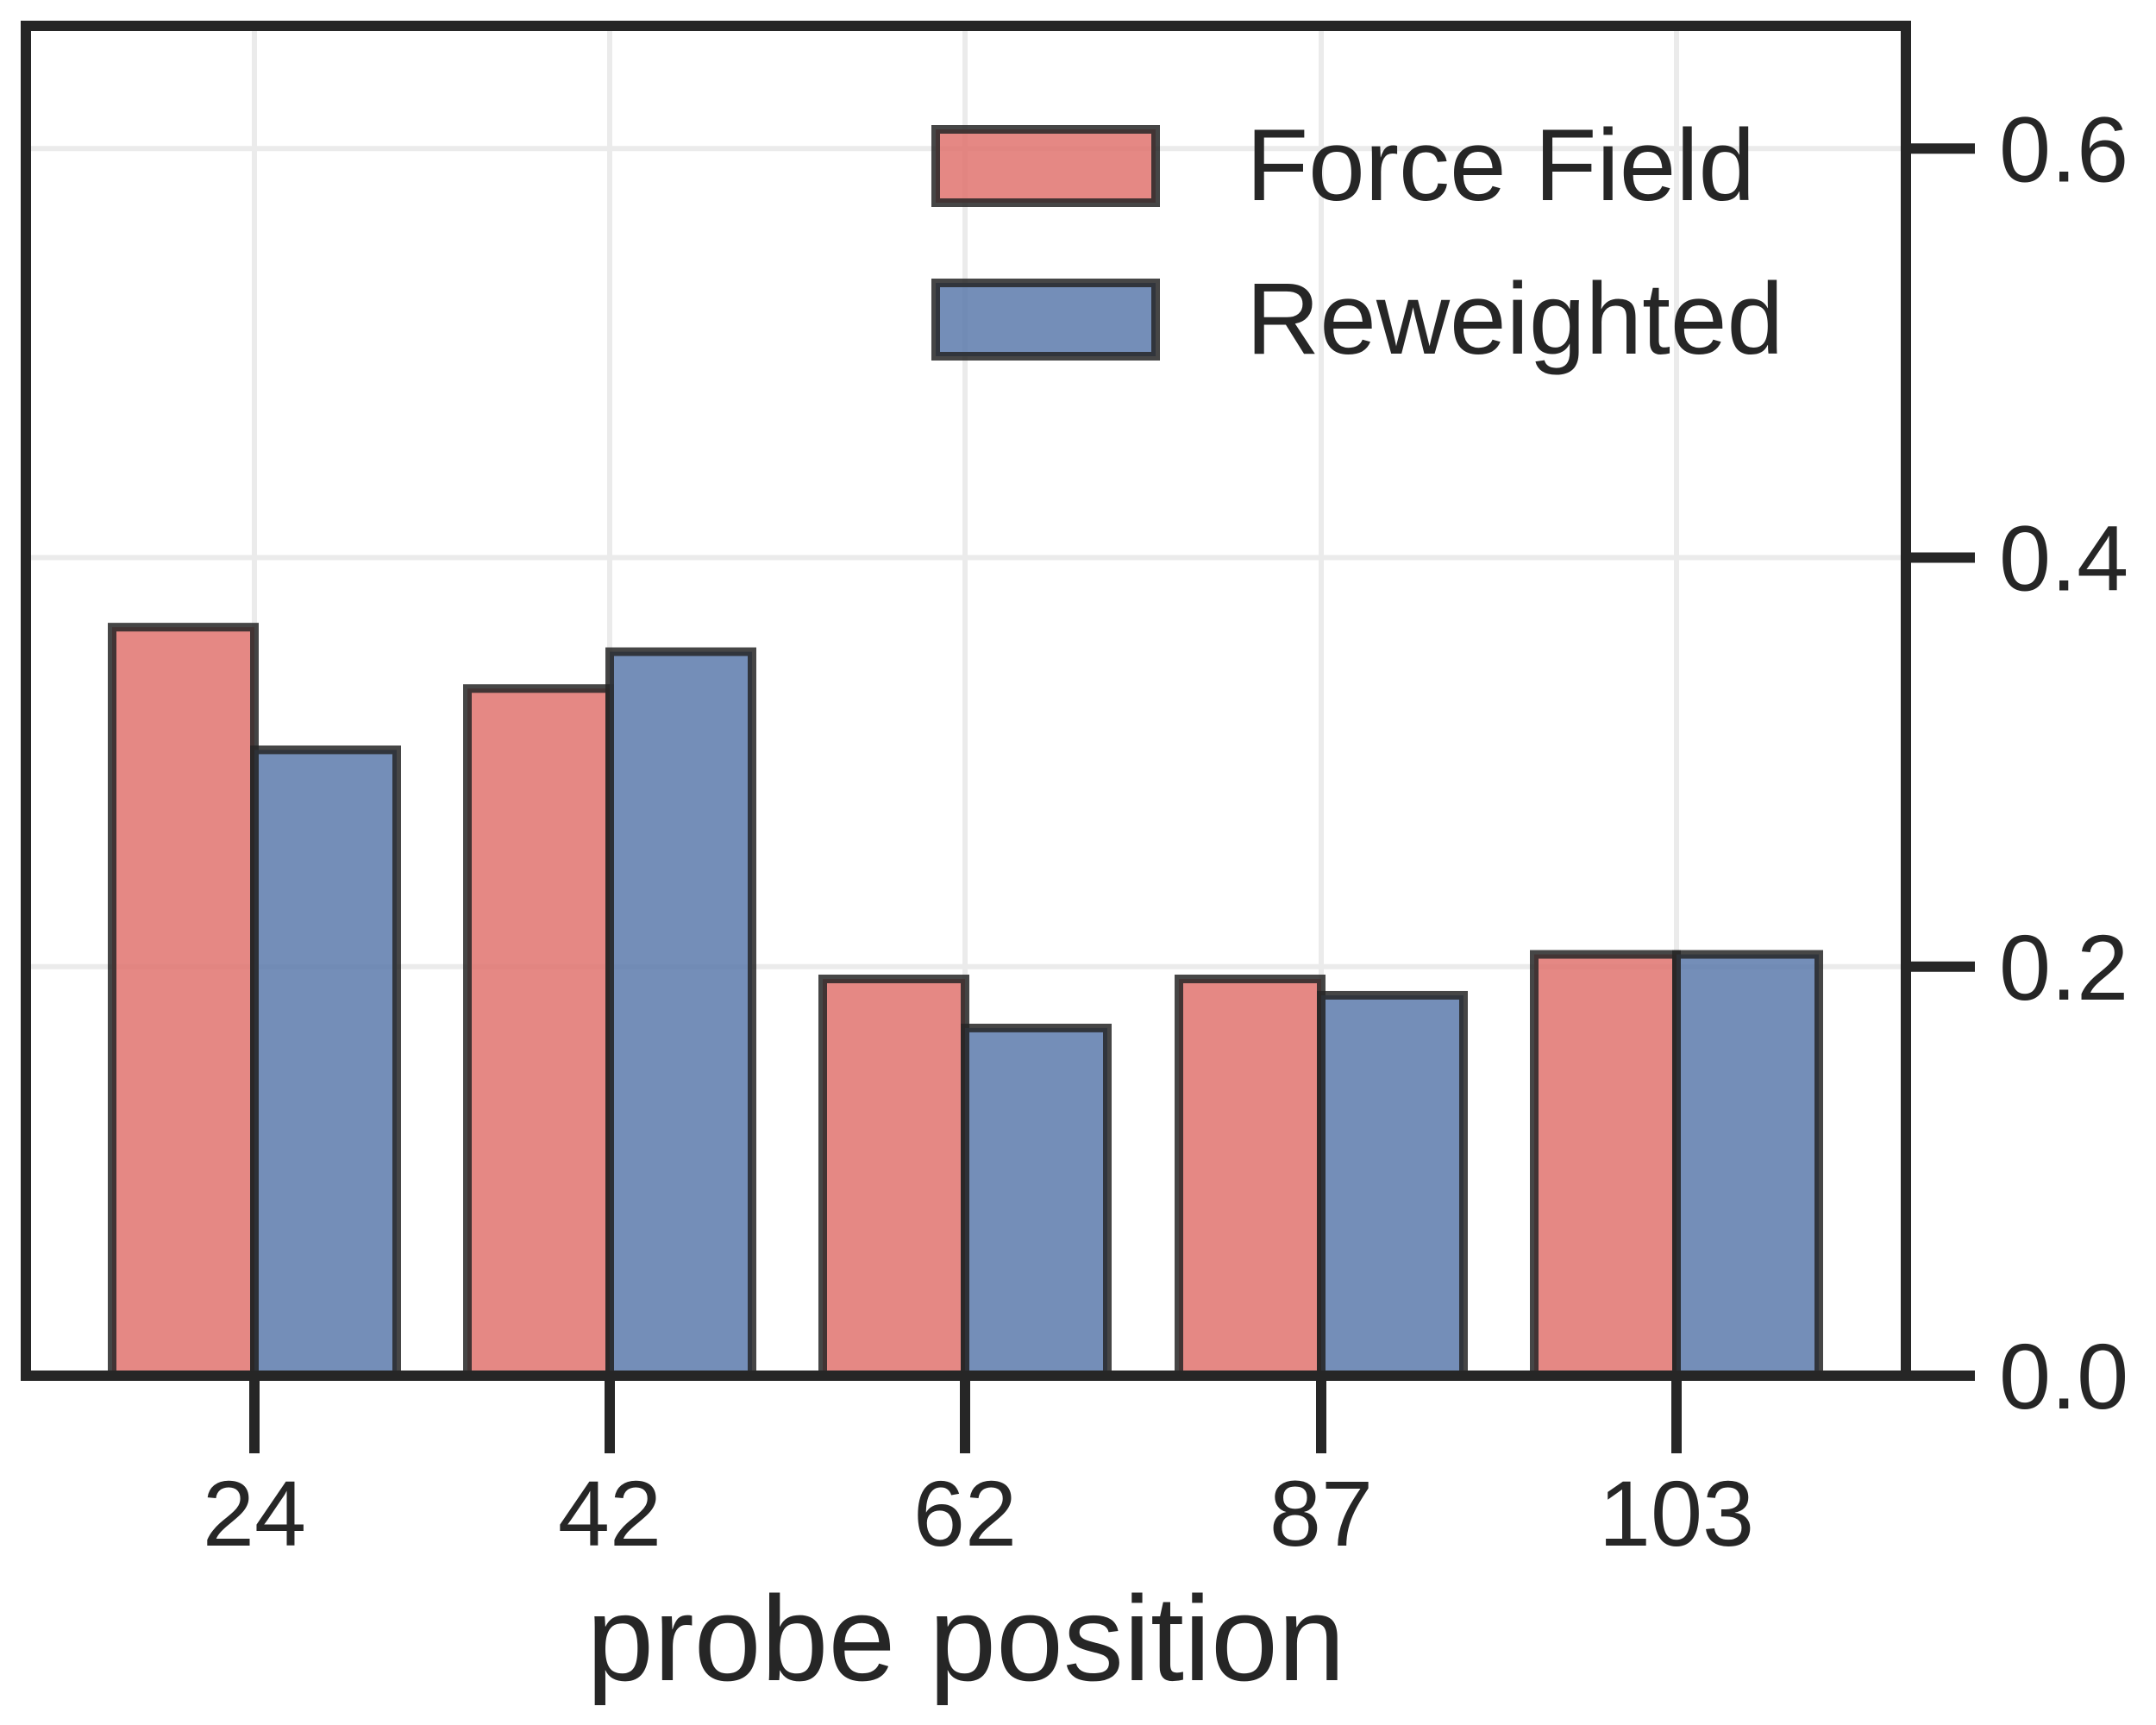 The height and width of the screenshot is (1725, 2156). I want to click on y-tick-label: 0.0, so click(2063, 1376).